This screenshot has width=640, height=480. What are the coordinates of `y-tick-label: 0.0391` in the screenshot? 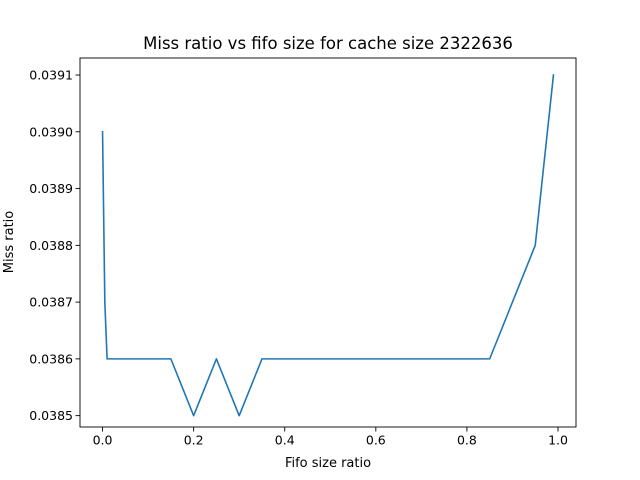 It's located at (51, 75).